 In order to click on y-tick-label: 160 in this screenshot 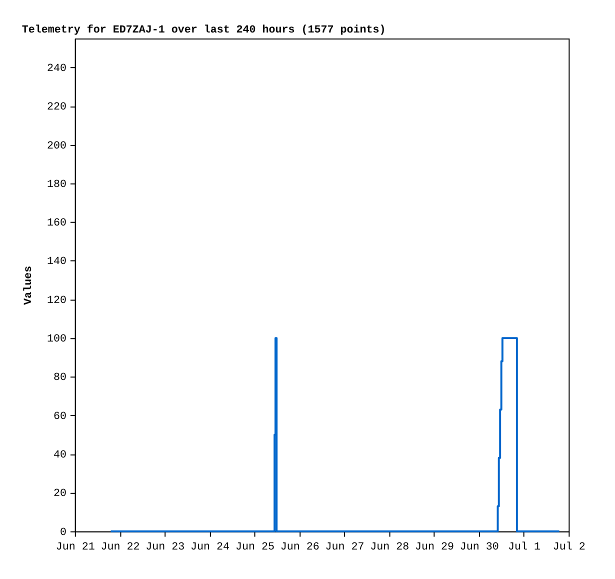, I will do `click(57, 224)`.